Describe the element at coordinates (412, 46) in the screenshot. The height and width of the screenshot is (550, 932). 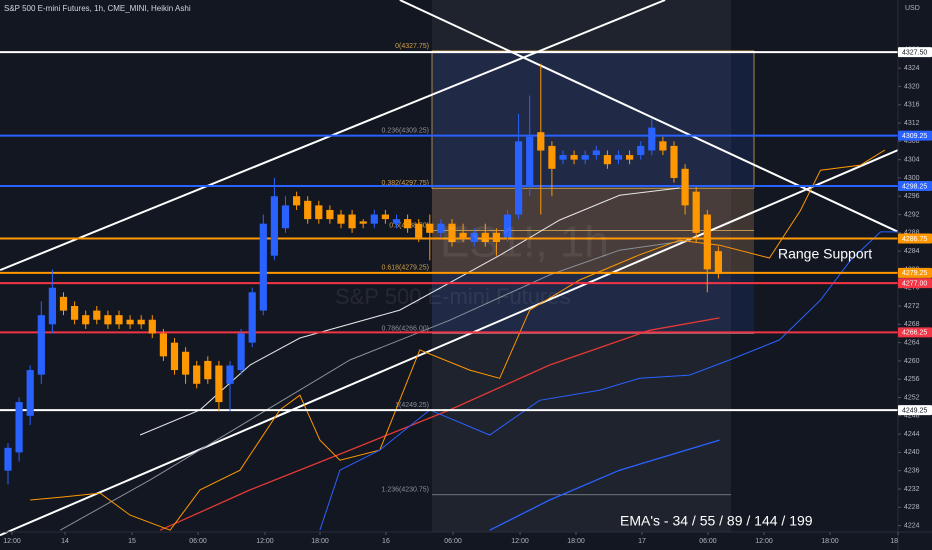
I see `fib-label: 0(4327.75)` at that location.